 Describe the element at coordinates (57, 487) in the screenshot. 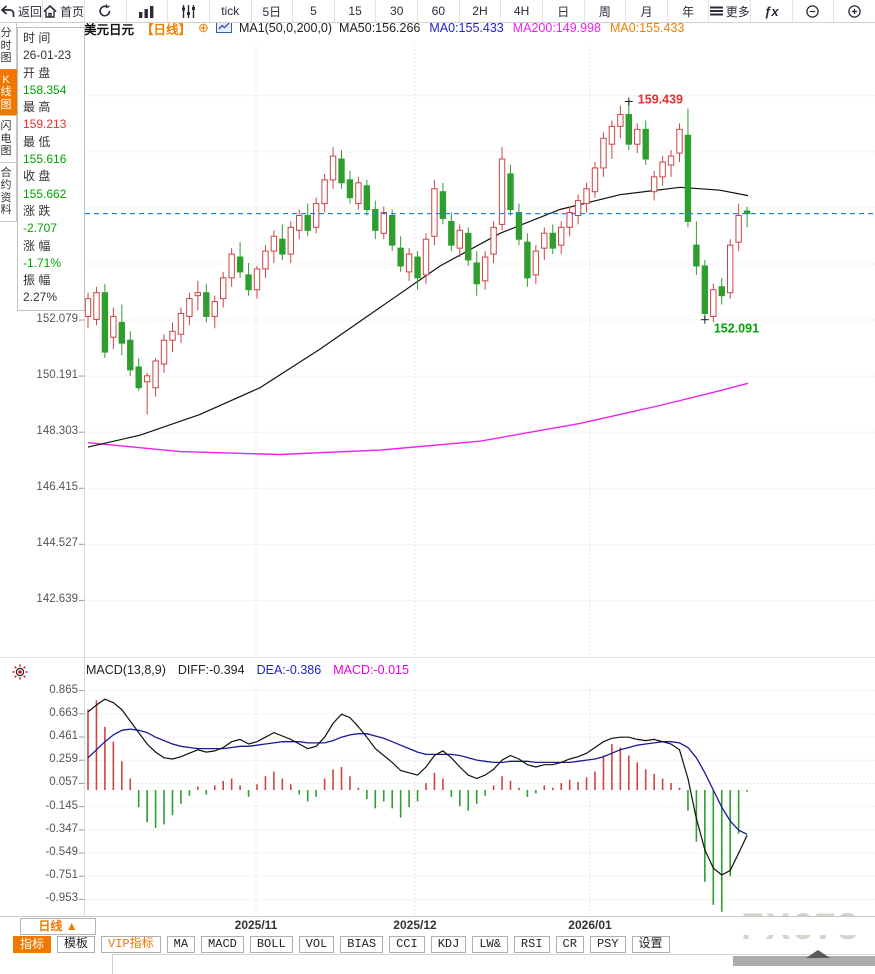

I see `y-axis-label: 146.415` at that location.